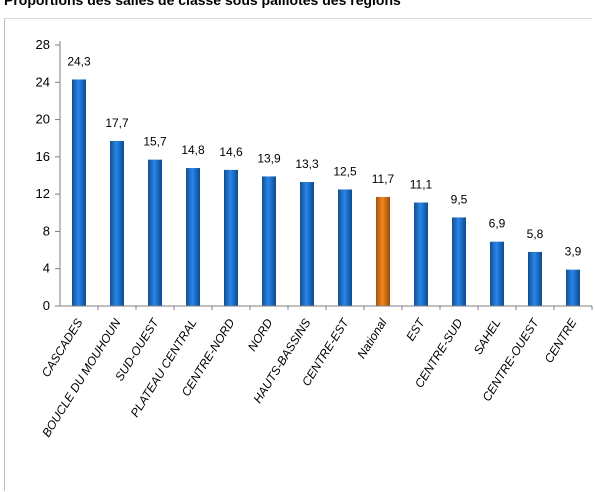 This screenshot has width=595, height=492. What do you see at coordinates (46, 305) in the screenshot?
I see `y-tick-label: 0` at bounding box center [46, 305].